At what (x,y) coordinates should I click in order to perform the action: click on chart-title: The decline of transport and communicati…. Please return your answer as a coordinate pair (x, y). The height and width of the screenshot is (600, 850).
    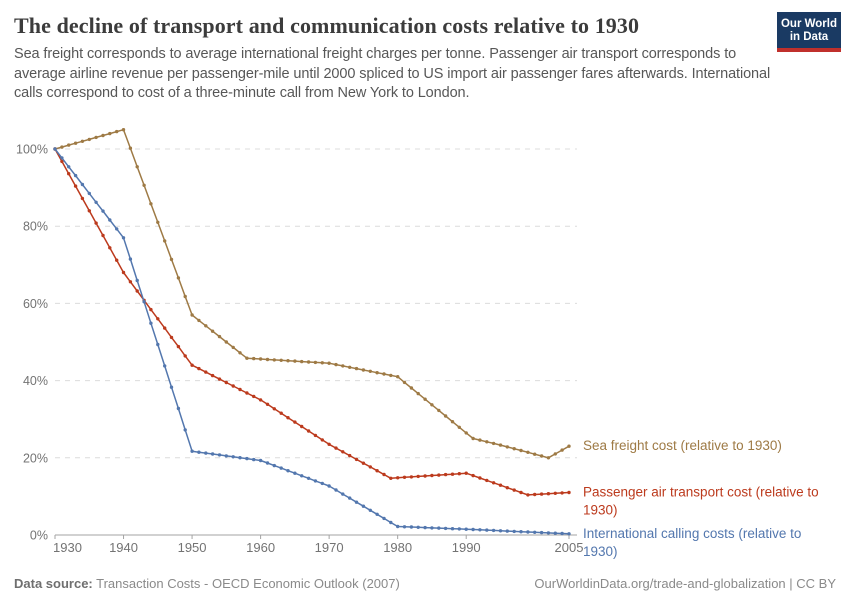
    Looking at the image, I should click on (327, 25).